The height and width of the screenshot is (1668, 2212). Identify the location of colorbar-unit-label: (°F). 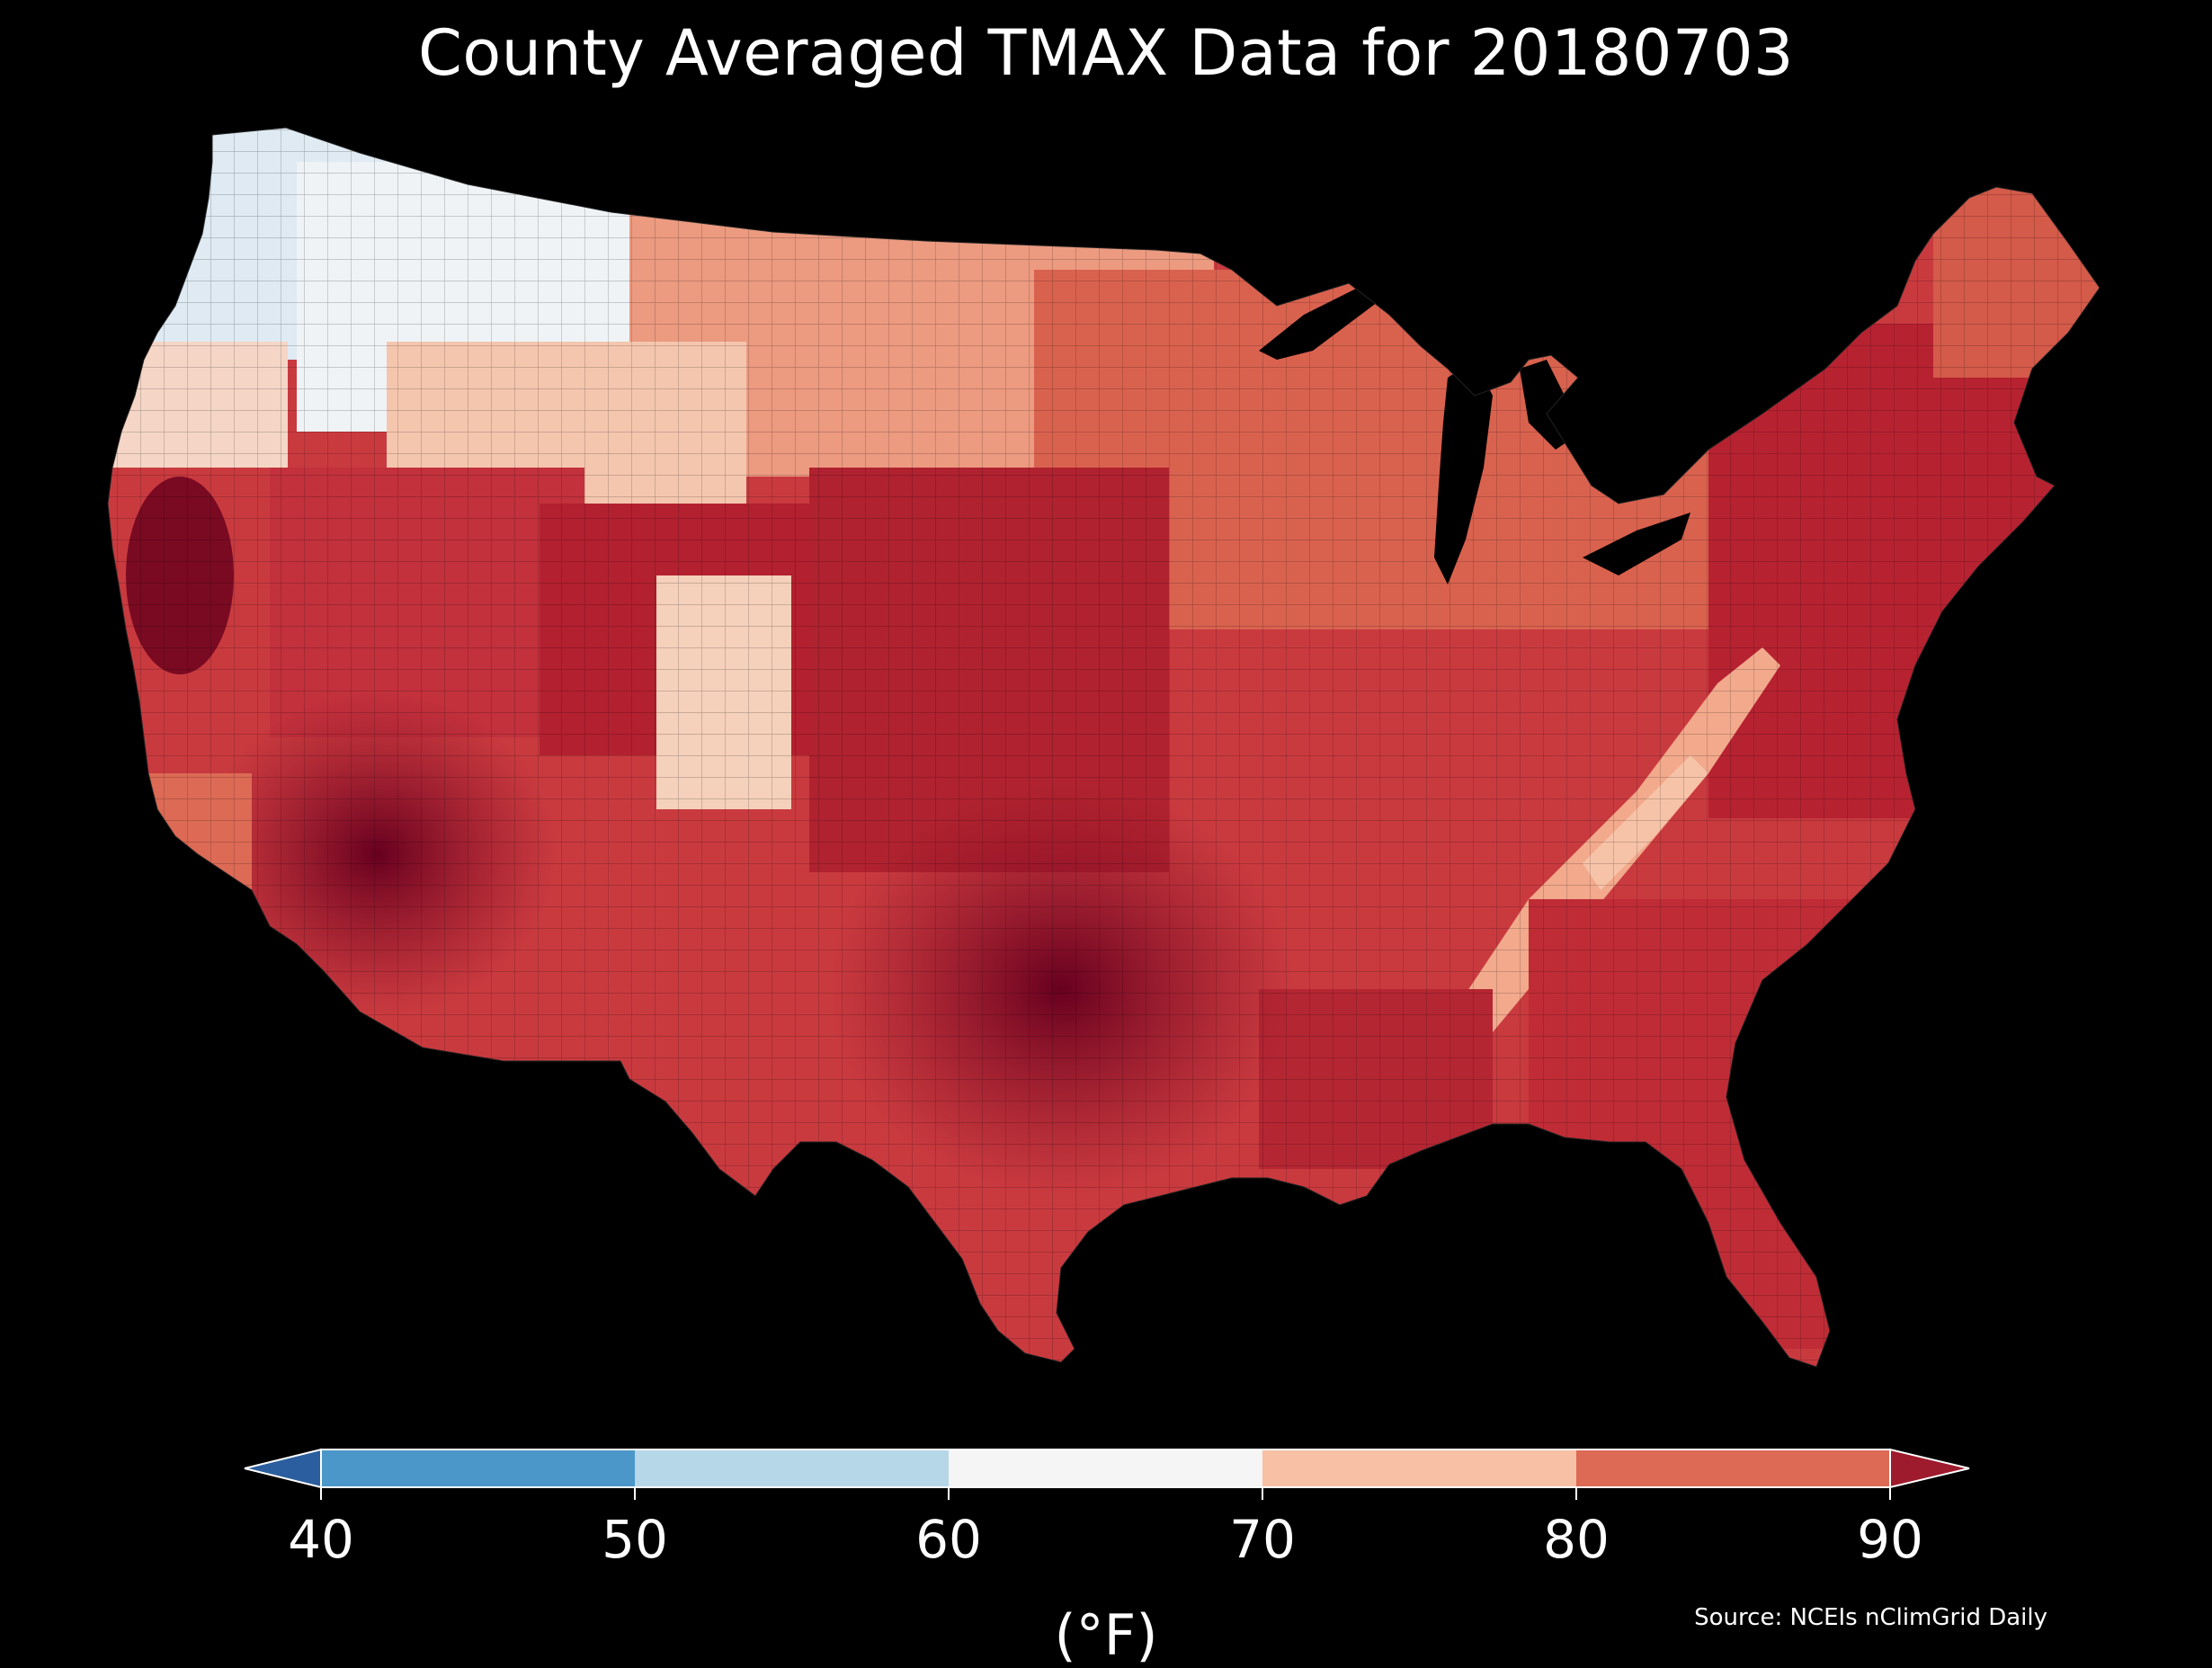
(1106, 1635).